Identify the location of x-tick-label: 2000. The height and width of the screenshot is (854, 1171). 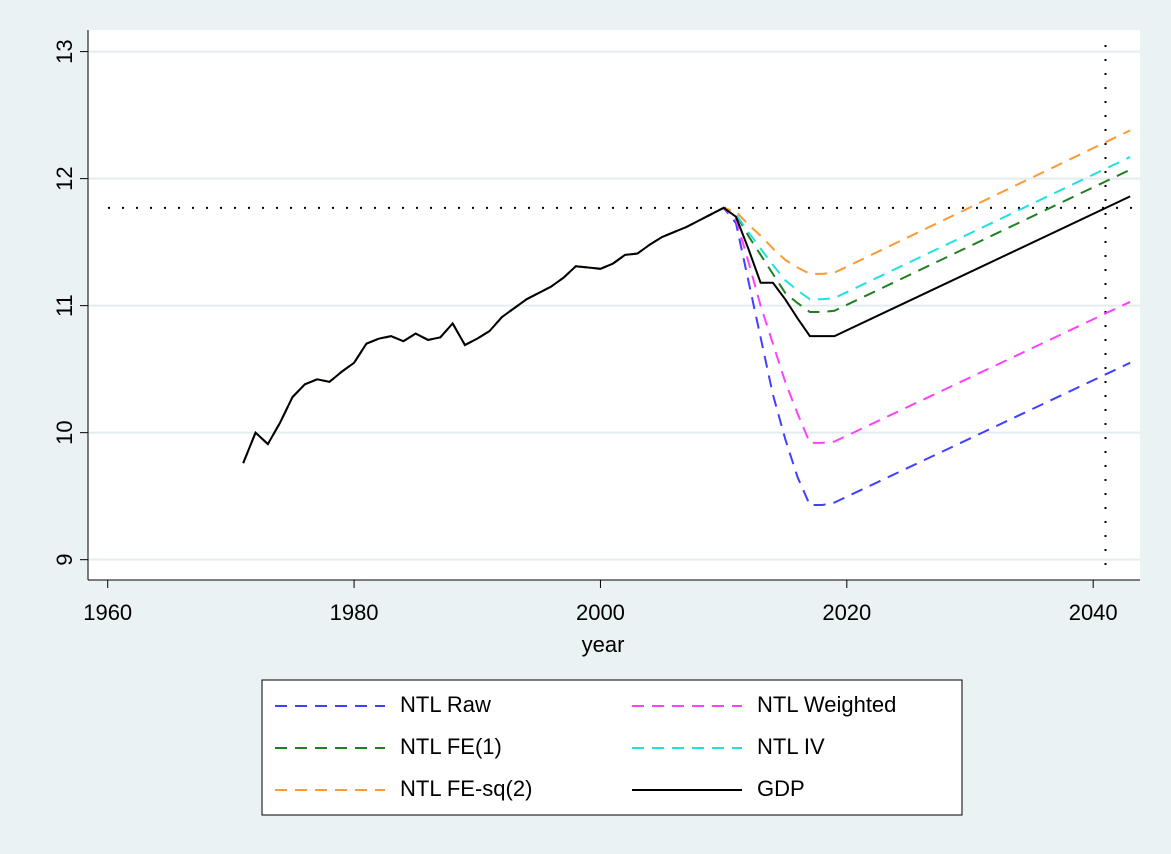
(600, 612).